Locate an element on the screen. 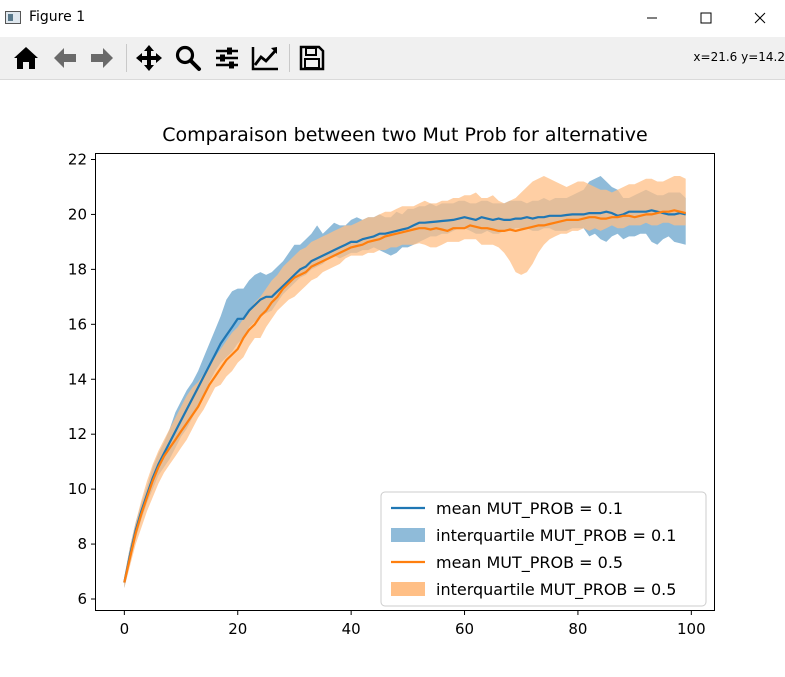 This screenshot has height=677, width=785. back-button is located at coordinates (65, 58).